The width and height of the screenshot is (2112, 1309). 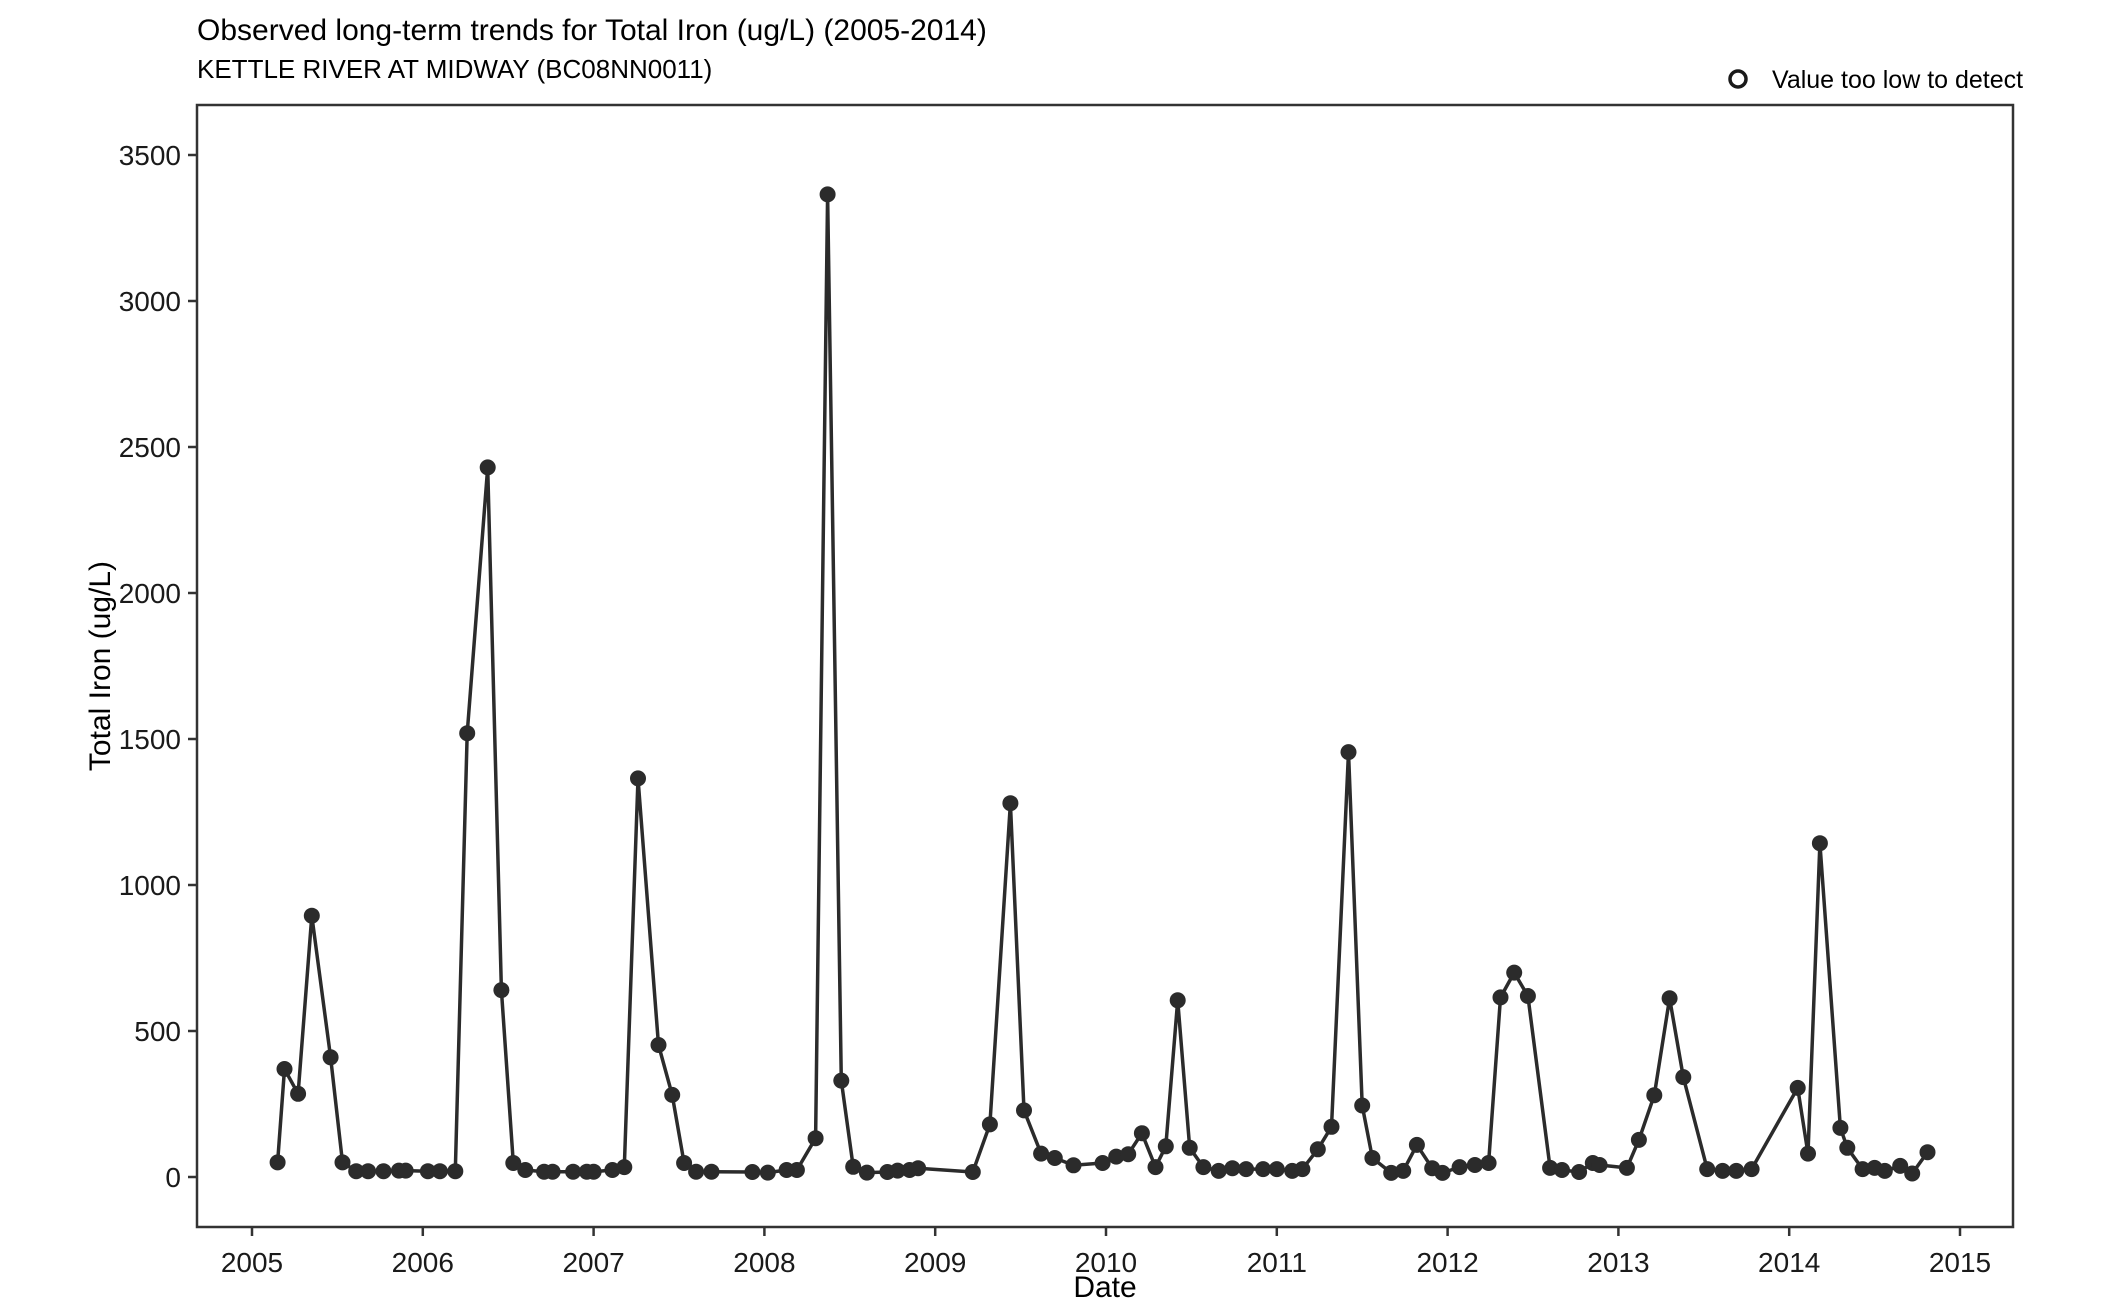 I want to click on y-tick-label: 0, so click(x=173, y=1177).